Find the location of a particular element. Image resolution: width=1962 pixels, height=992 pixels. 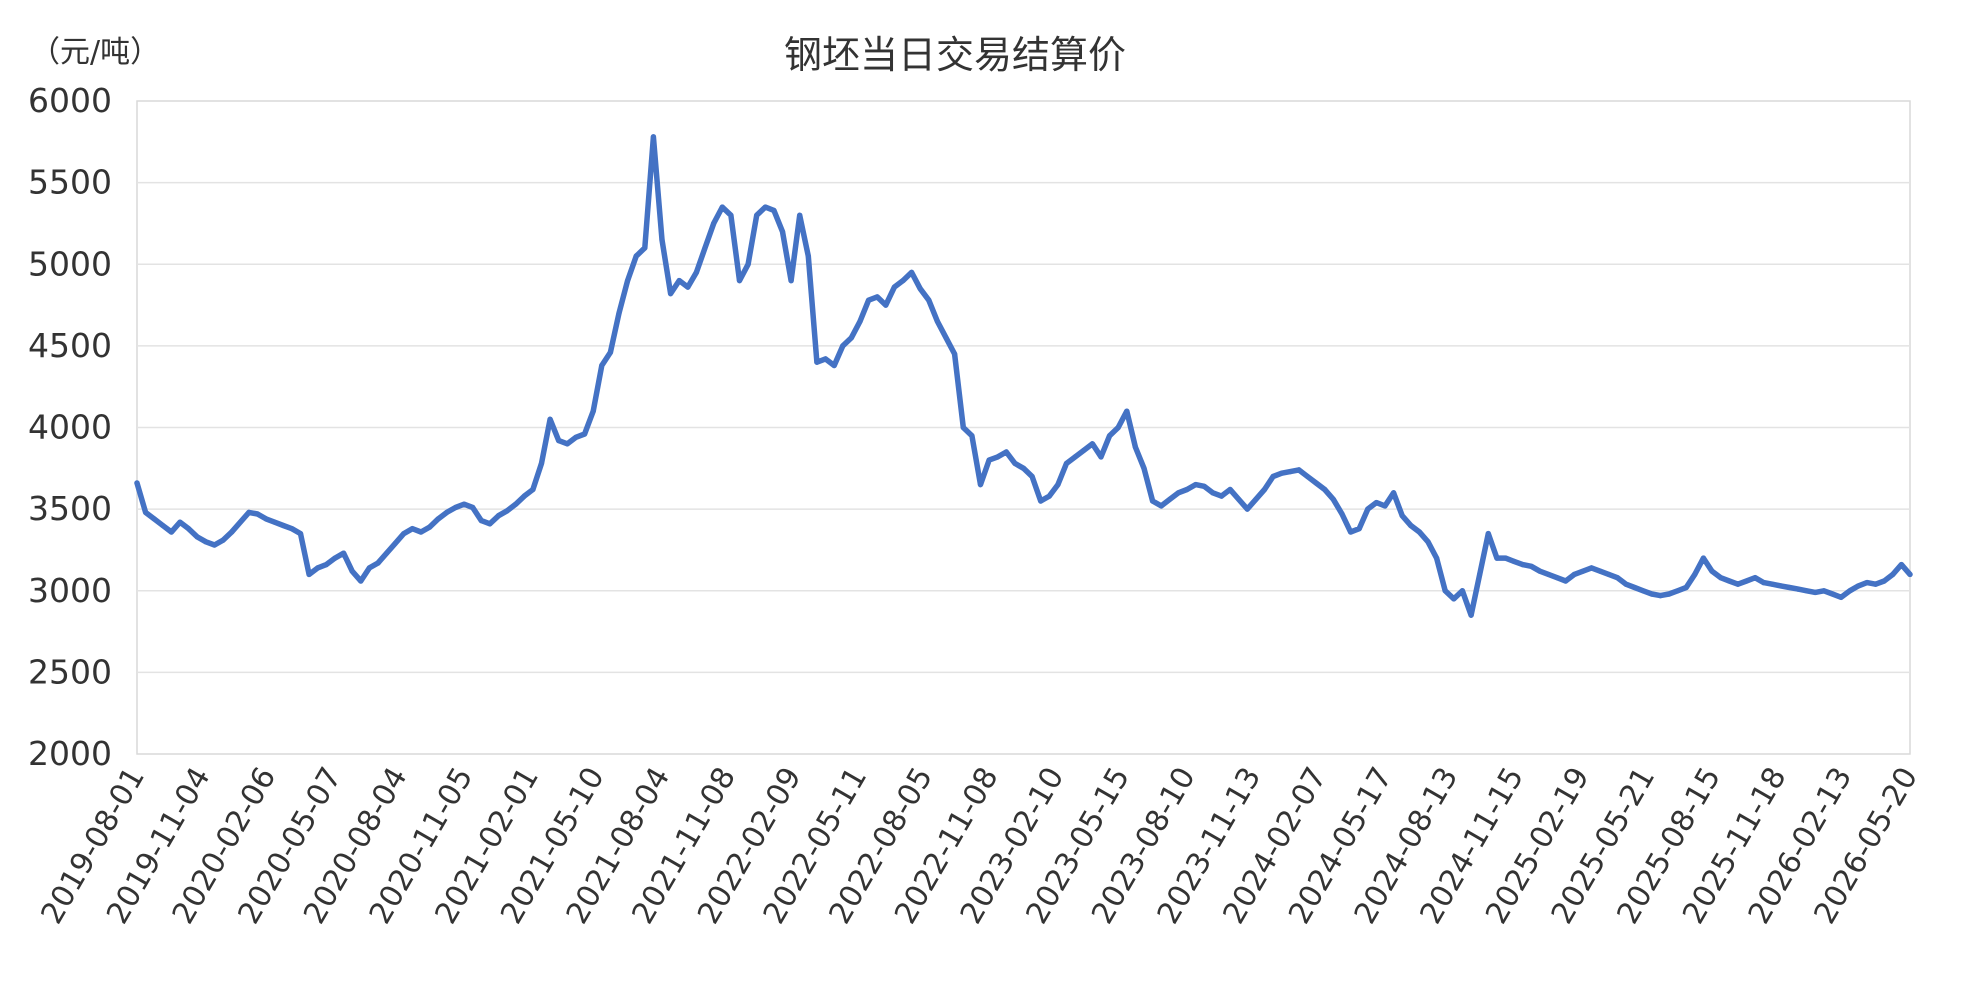

y-tick-label: 2500 is located at coordinates (70, 671).